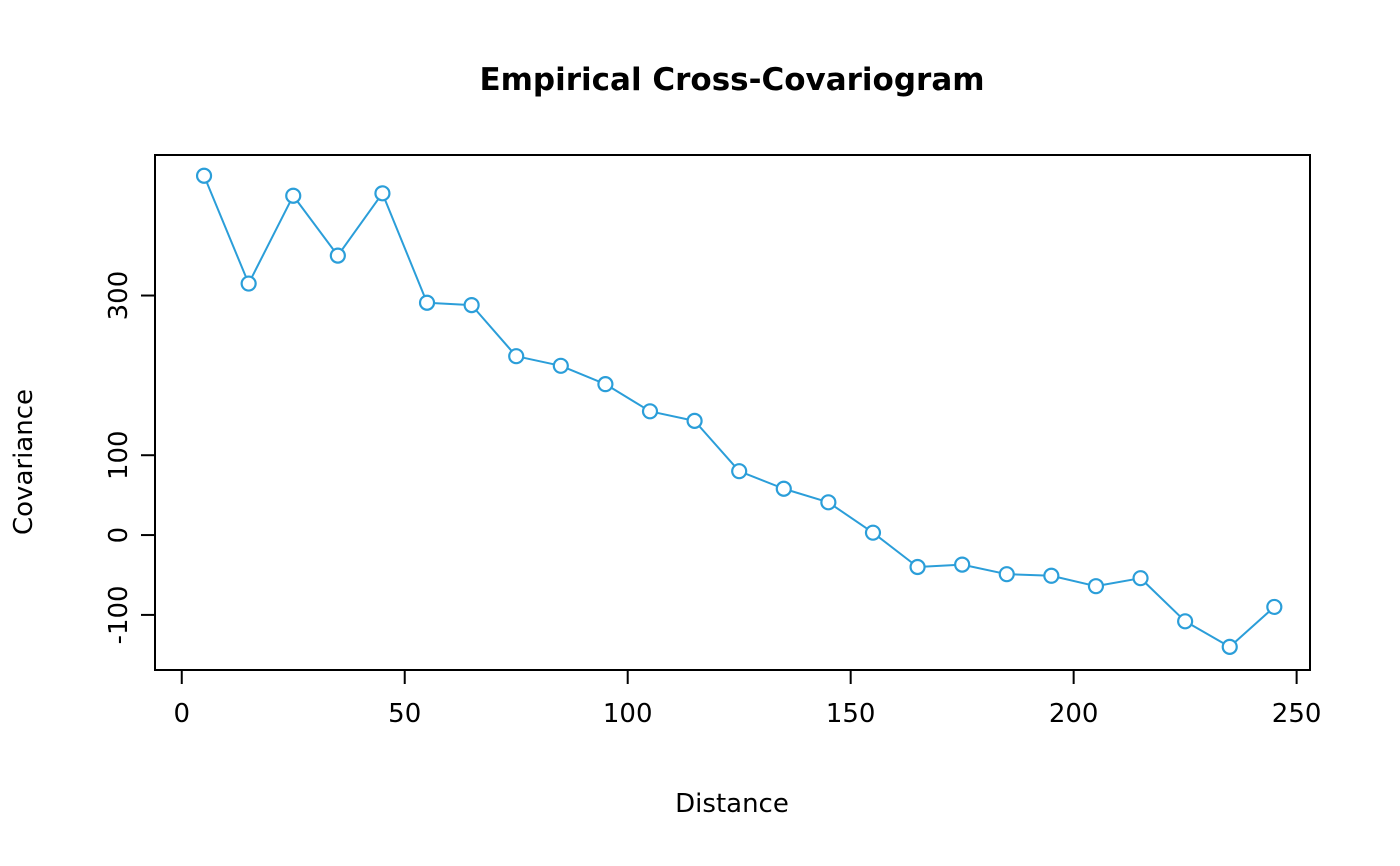 The height and width of the screenshot is (866, 1400). Describe the element at coordinates (119, 296) in the screenshot. I see `y-tick-label: 300` at that location.